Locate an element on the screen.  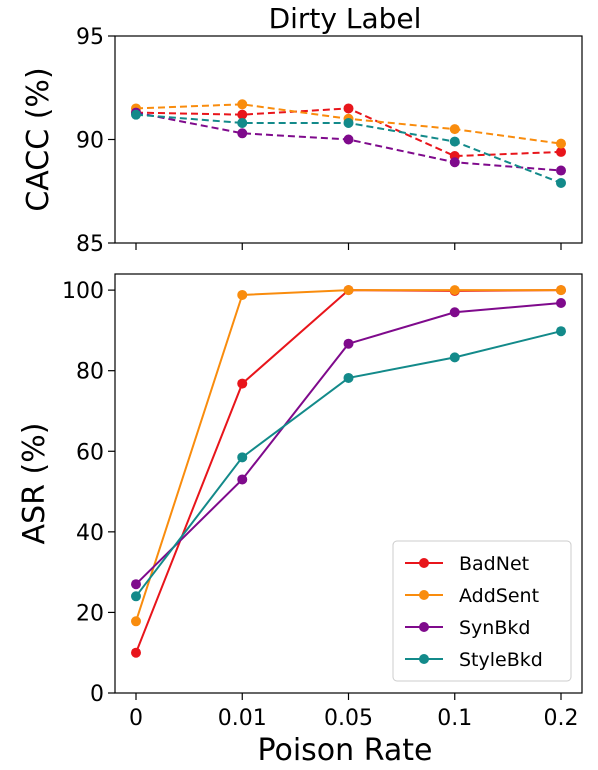
asr-y-axis-title: ASR (%) is located at coordinates (34, 484).